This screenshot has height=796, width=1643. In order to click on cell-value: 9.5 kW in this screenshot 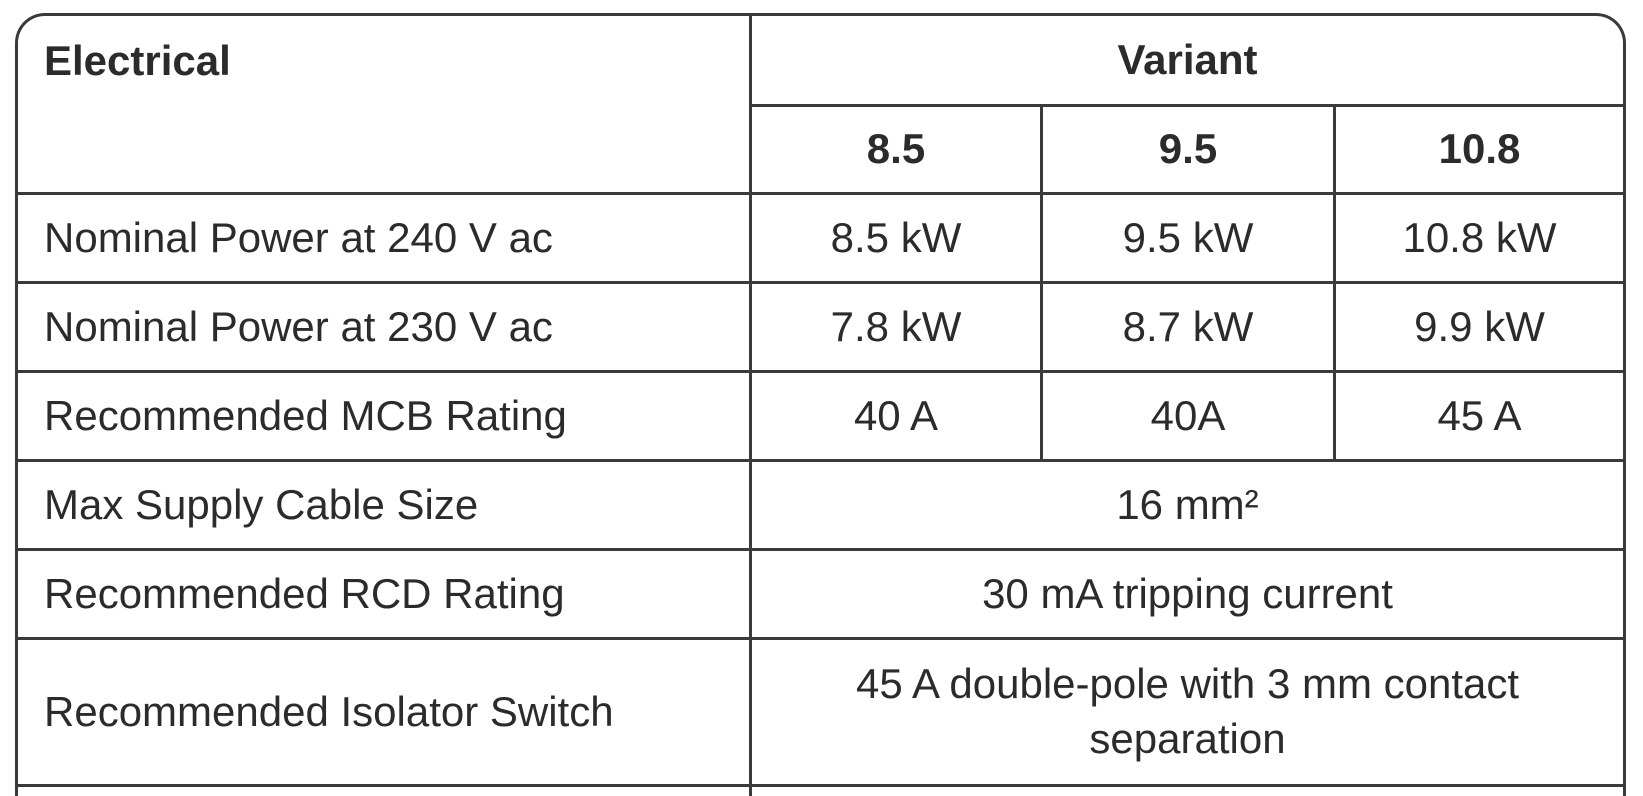, I will do `click(1186, 236)`.